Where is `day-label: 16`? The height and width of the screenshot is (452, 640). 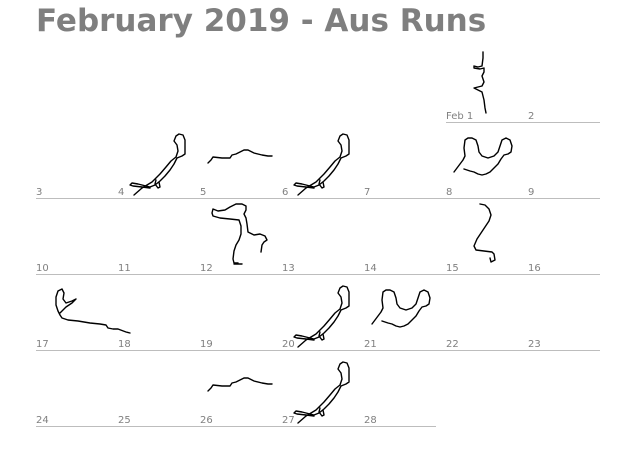 day-label: 16 is located at coordinates (534, 268).